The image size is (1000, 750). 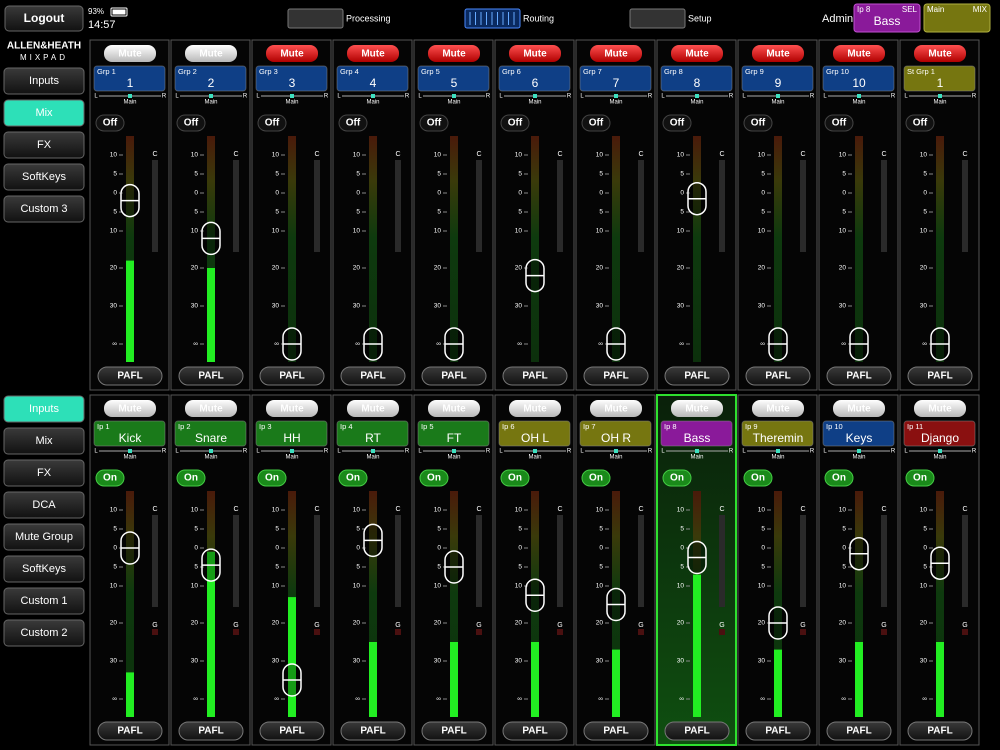 What do you see at coordinates (44, 18) in the screenshot?
I see `logout-button` at bounding box center [44, 18].